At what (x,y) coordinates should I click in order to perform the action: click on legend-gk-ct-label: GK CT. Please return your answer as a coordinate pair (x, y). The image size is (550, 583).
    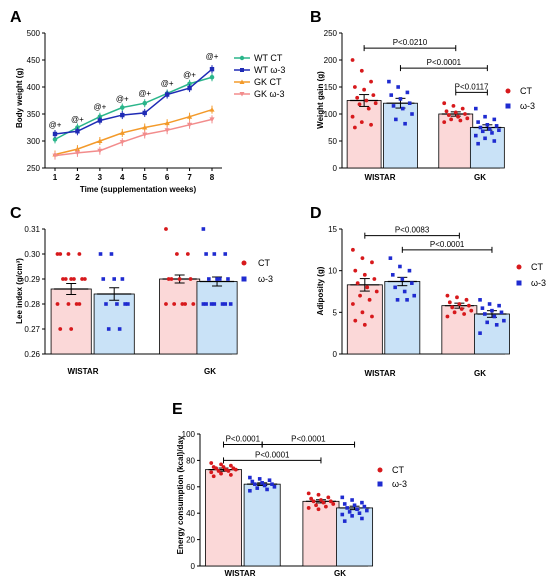
    Looking at the image, I should click on (268, 82).